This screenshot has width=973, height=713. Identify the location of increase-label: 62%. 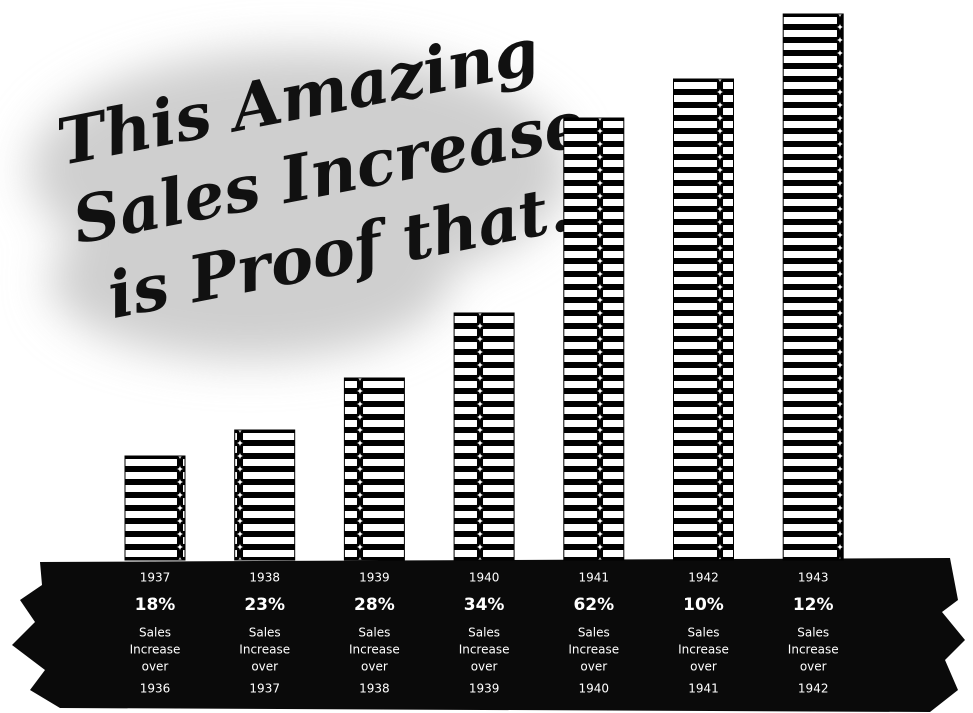
(593, 605).